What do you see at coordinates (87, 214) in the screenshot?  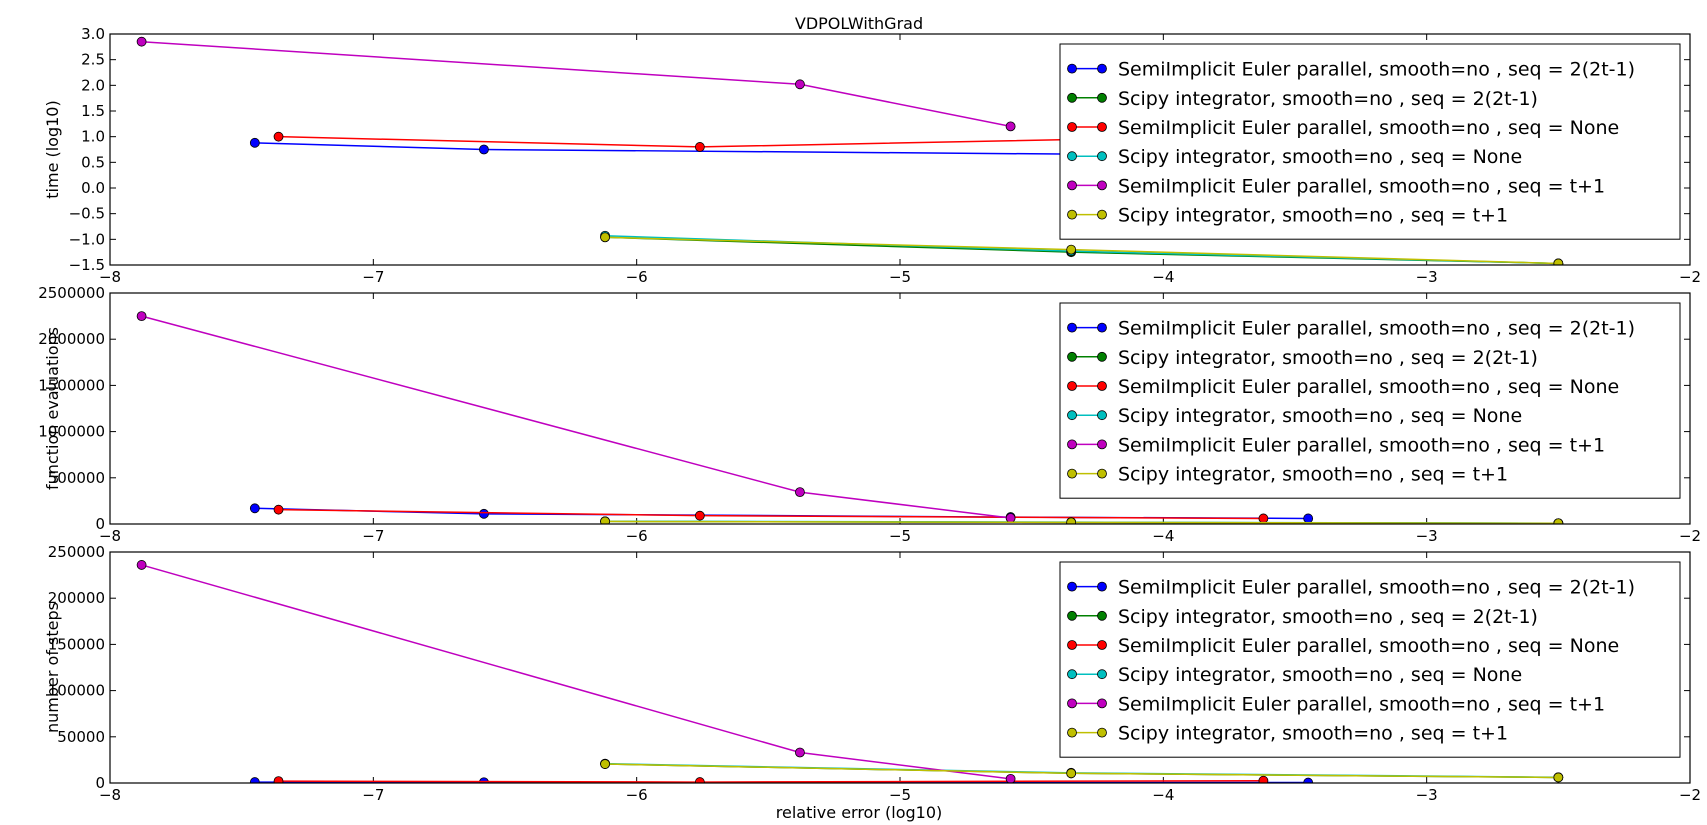 I see `y-tick-label: −0.5` at bounding box center [87, 214].